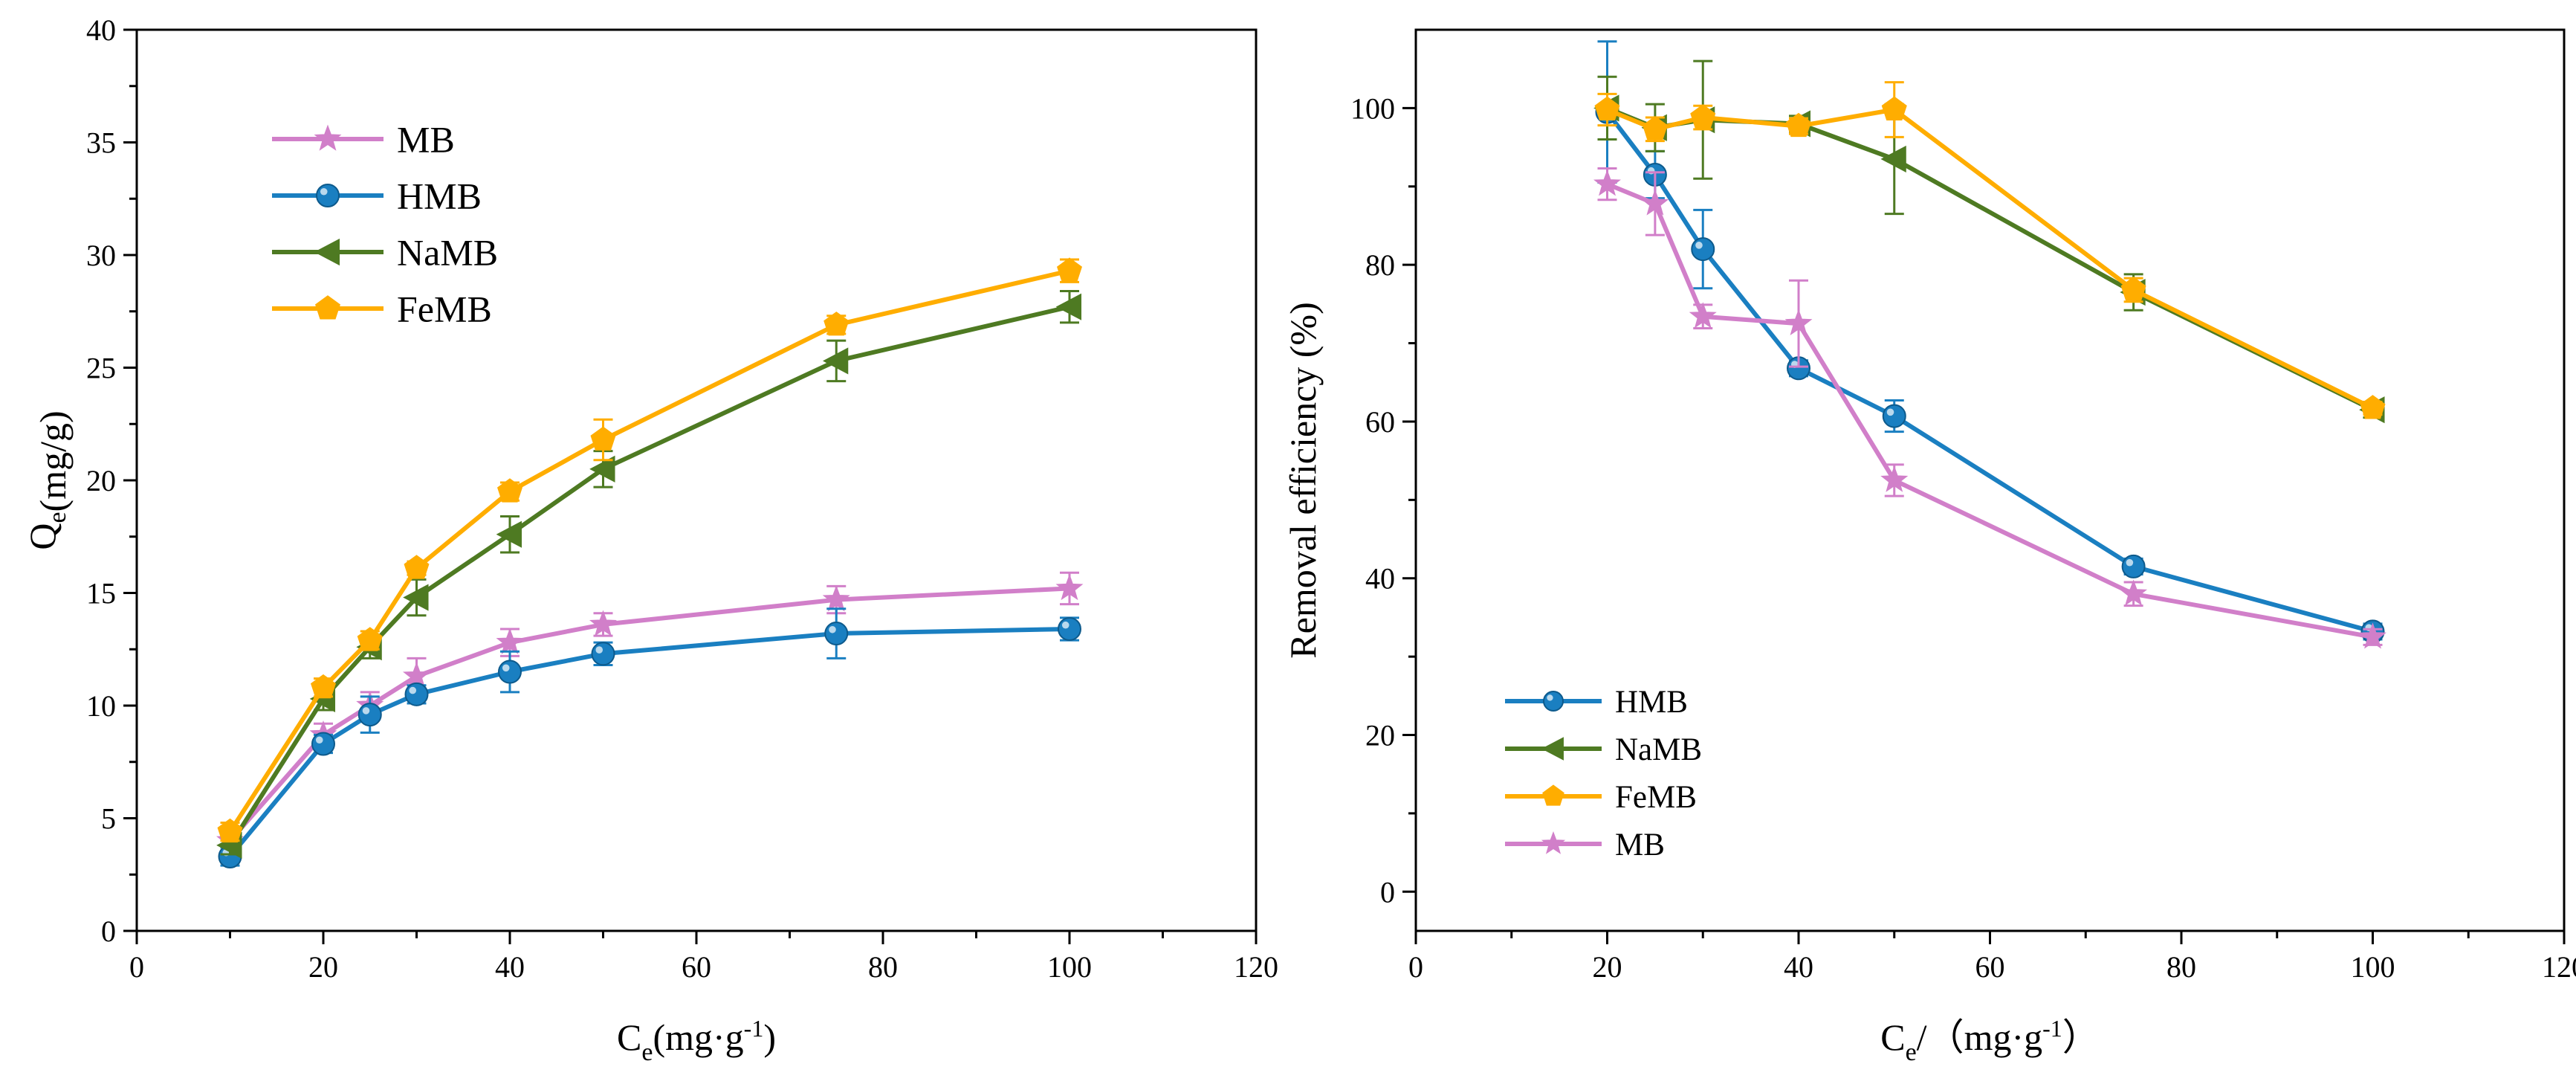 The width and height of the screenshot is (2576, 1090). I want to click on x-axis-title: Ce(mg·g-1), so click(696, 1040).